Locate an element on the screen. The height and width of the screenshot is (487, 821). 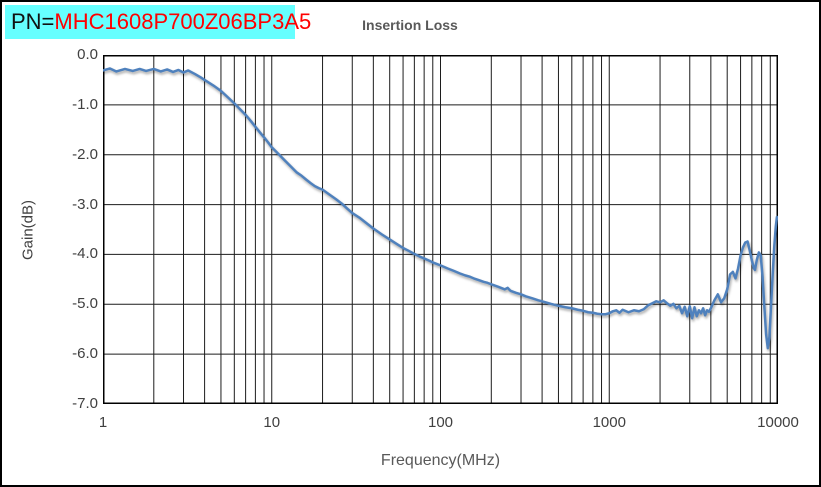
chart-title: Insertion Loss is located at coordinates (410, 25).